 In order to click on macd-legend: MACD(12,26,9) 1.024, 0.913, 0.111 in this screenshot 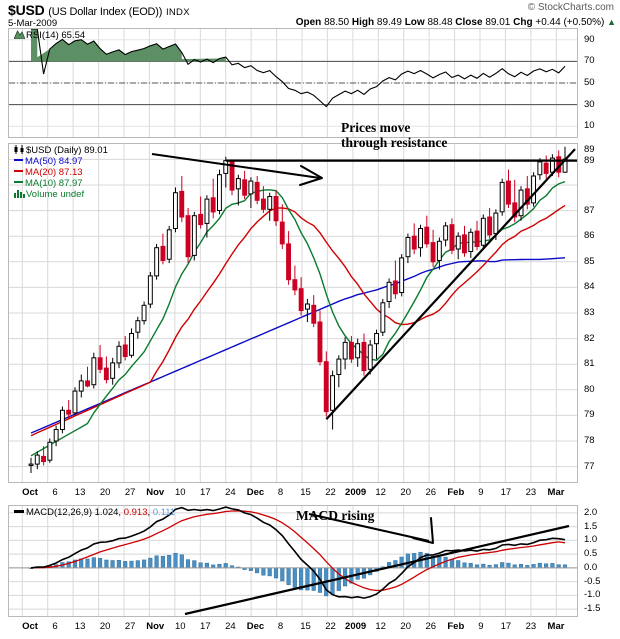, I will do `click(94, 512)`.